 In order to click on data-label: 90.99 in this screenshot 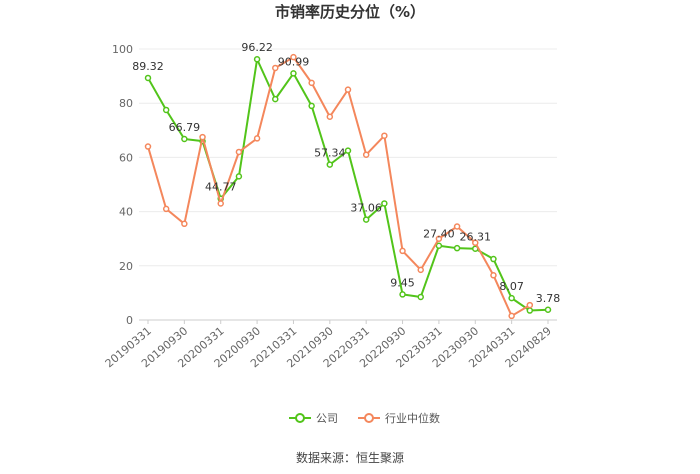, I will do `click(294, 61)`.